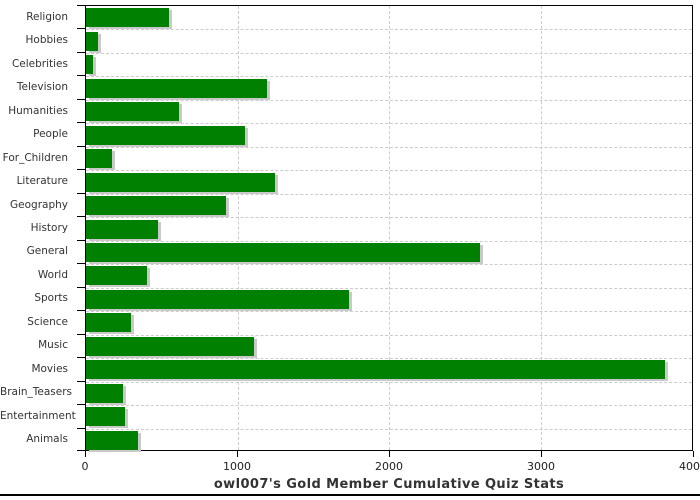 Image resolution: width=700 pixels, height=500 pixels. What do you see at coordinates (99, 159) in the screenshot?
I see `bar-for_children` at bounding box center [99, 159].